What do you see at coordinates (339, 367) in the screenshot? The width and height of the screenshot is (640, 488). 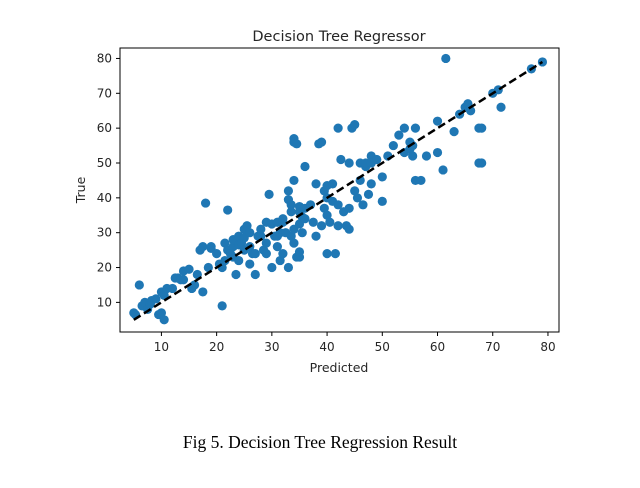 I see `x-axis-label: Predicted` at bounding box center [339, 367].